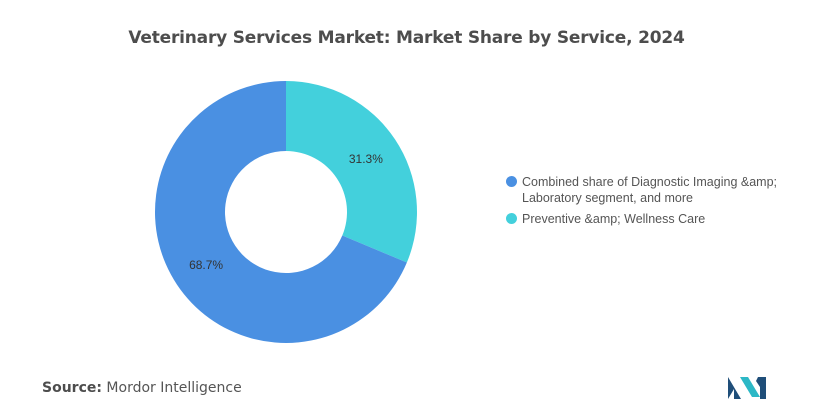 This screenshot has width=813, height=419. I want to click on legend-swatch-preventive, so click(511, 218).